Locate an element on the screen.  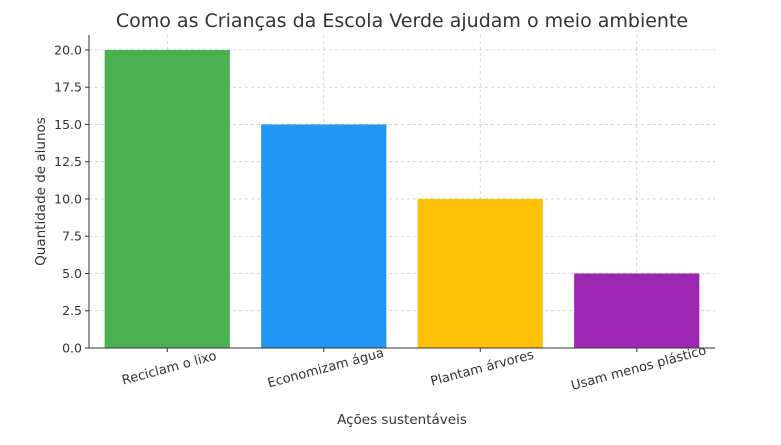
y-tick-label: 5.0 is located at coordinates (72, 273).